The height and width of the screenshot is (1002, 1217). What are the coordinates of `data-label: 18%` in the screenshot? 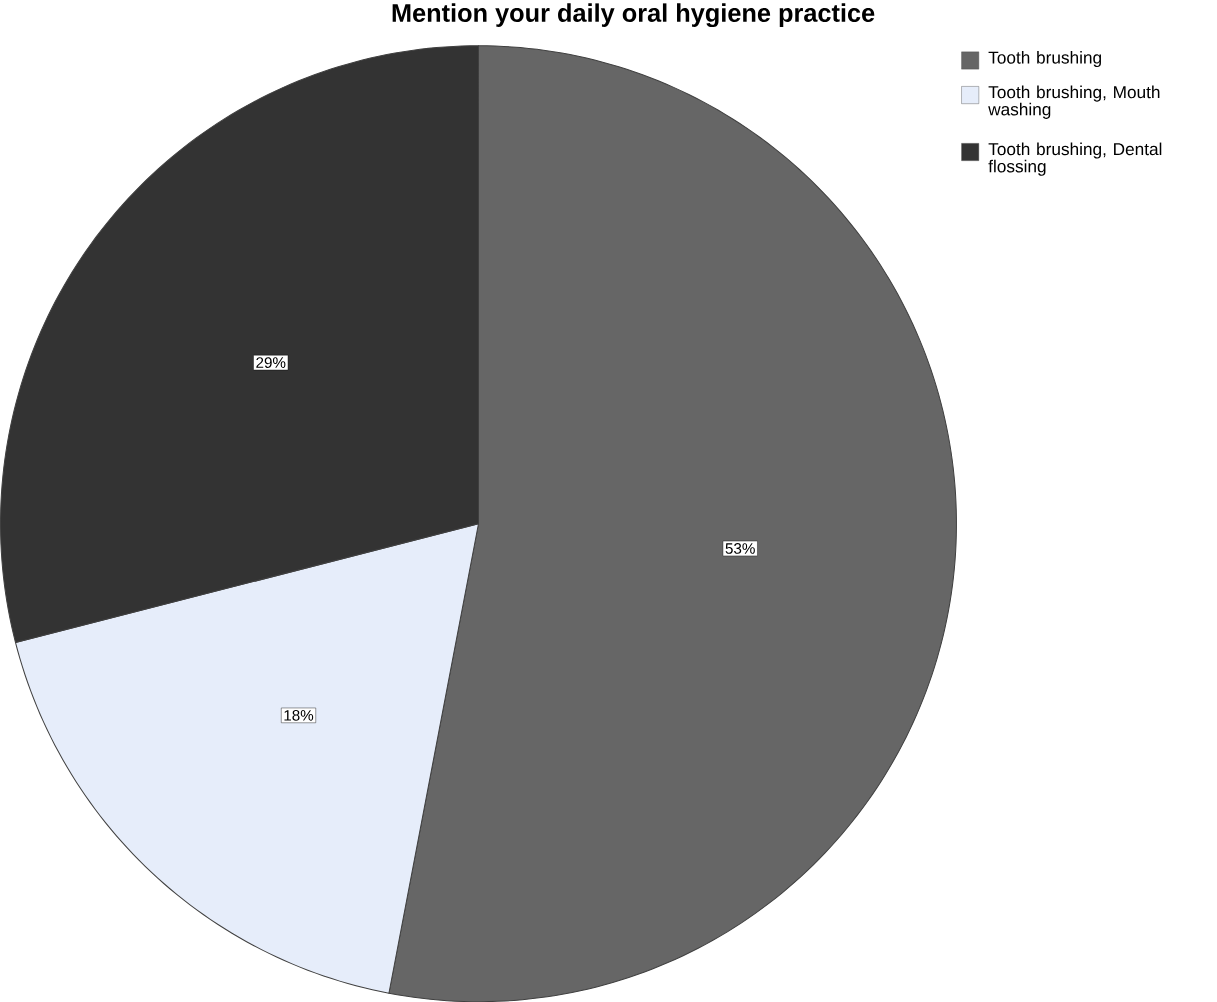 It's located at (299, 715).